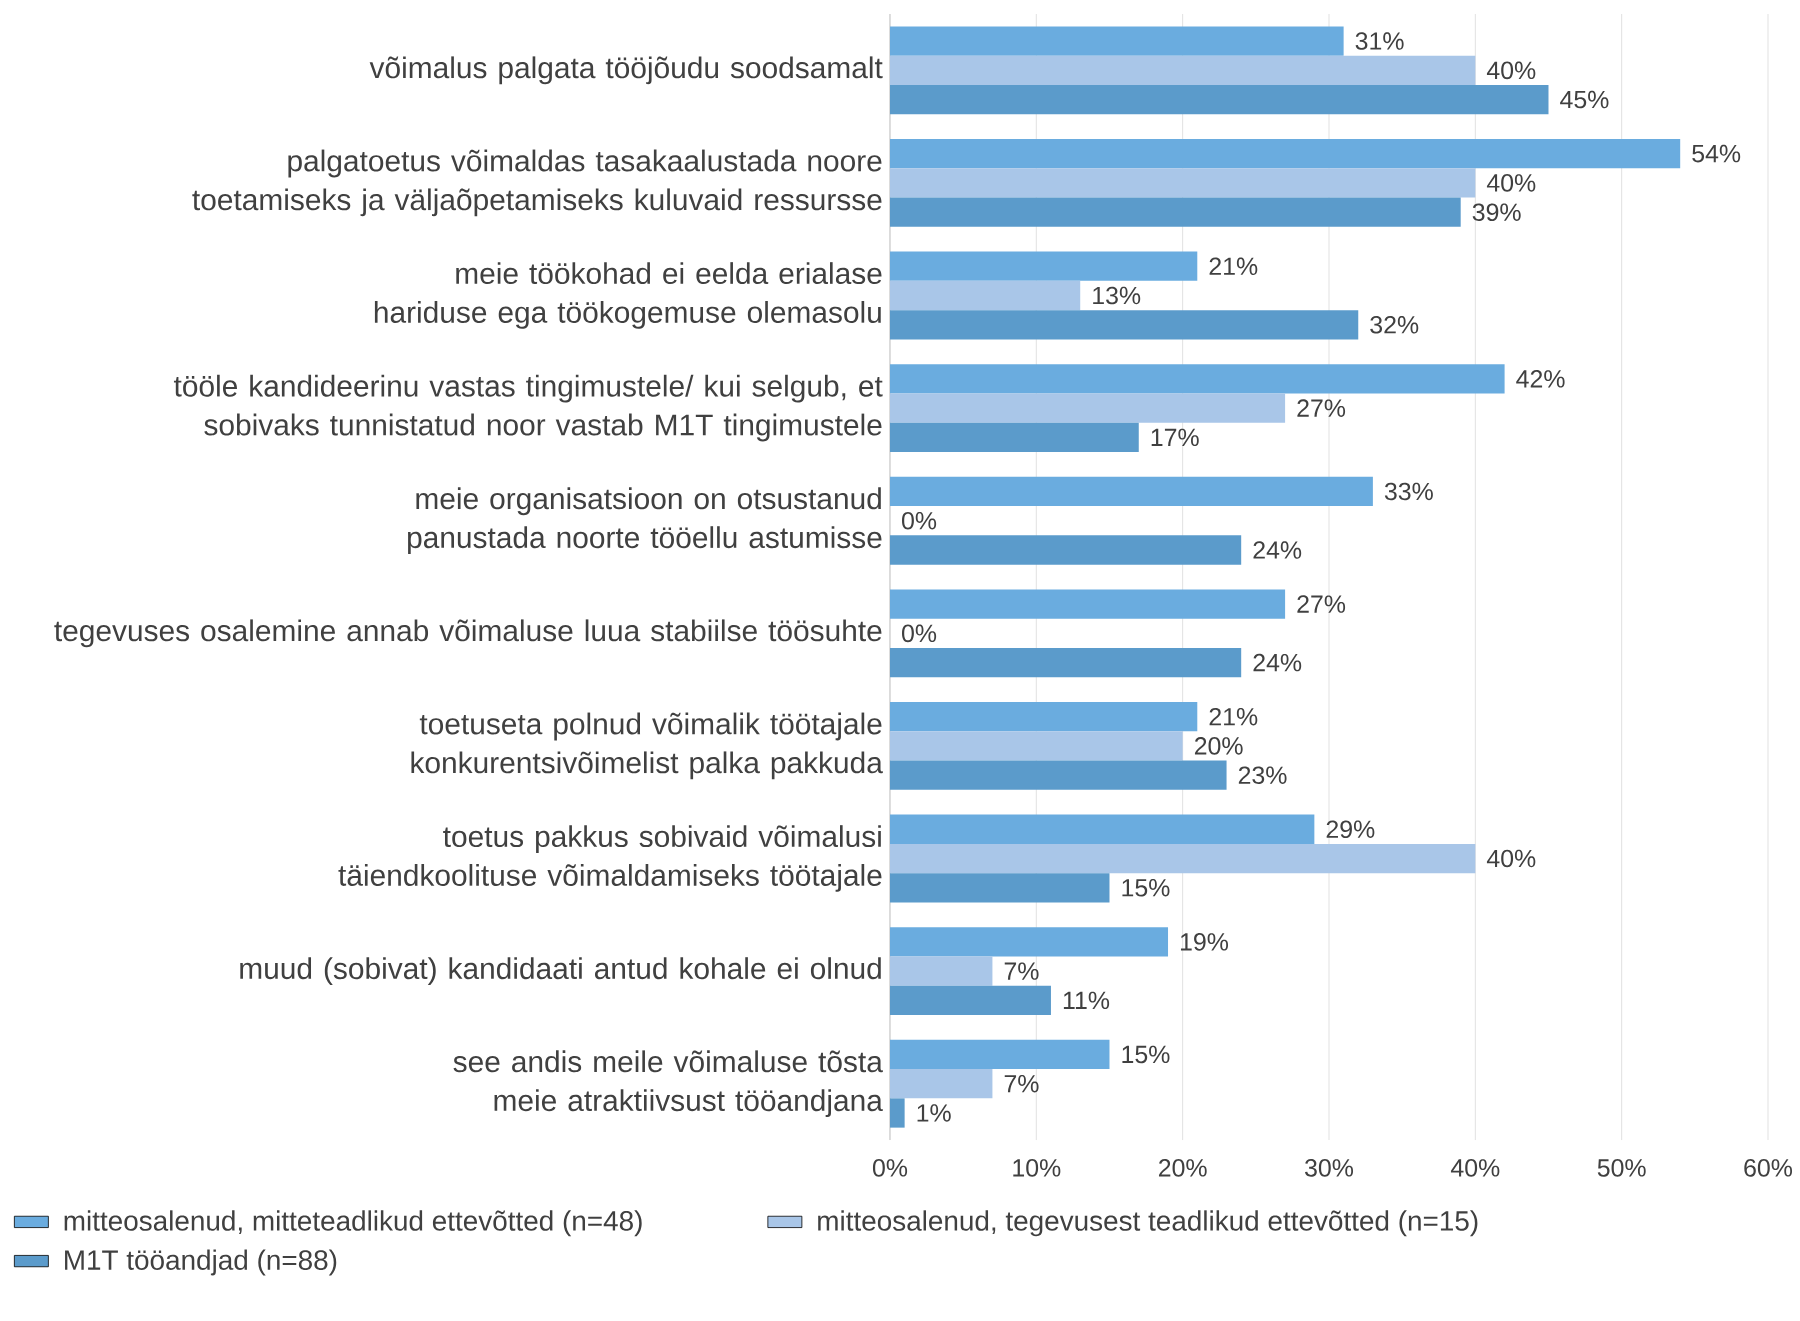 Image resolution: width=1800 pixels, height=1321 pixels. I want to click on y-tick-label: meie organisatsioon on otsustanud panustada noorte tööellu astumisse, so click(645, 521).